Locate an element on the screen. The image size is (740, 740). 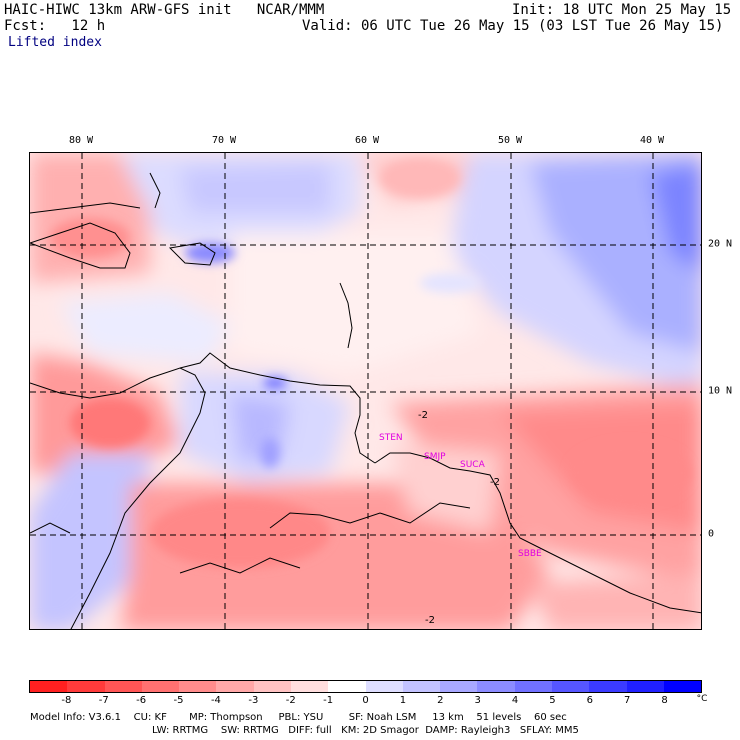
station-label: SUCA is located at coordinates (472, 465).